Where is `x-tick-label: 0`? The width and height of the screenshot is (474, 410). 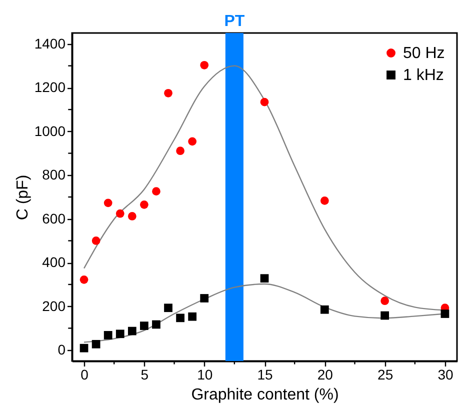
x-tick-label: 0 is located at coordinates (84, 374).